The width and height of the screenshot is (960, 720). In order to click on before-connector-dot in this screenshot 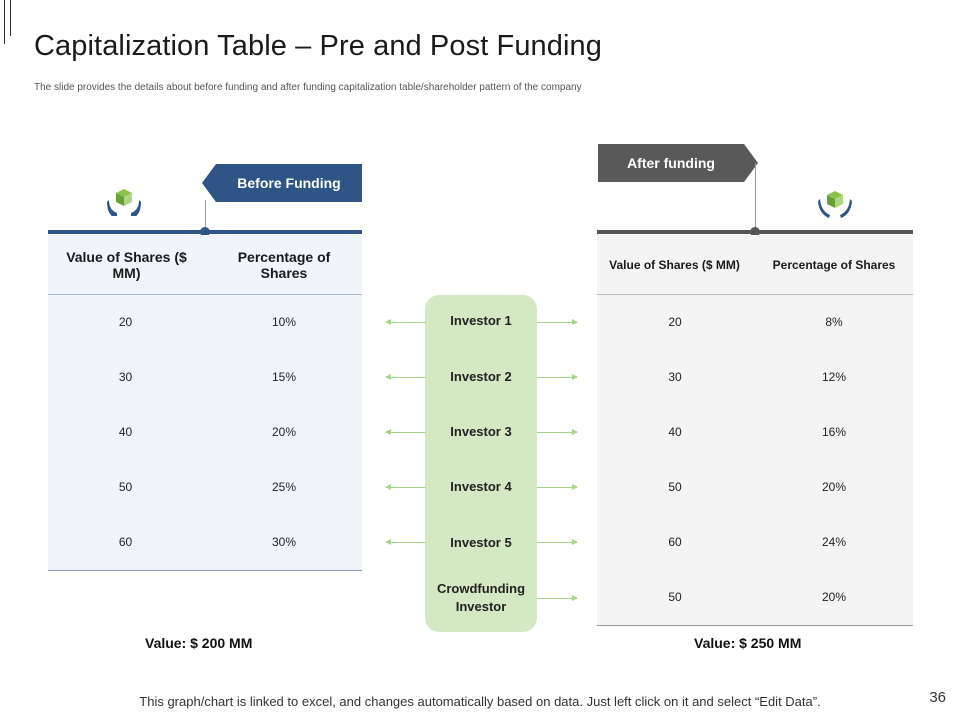, I will do `click(205, 232)`.